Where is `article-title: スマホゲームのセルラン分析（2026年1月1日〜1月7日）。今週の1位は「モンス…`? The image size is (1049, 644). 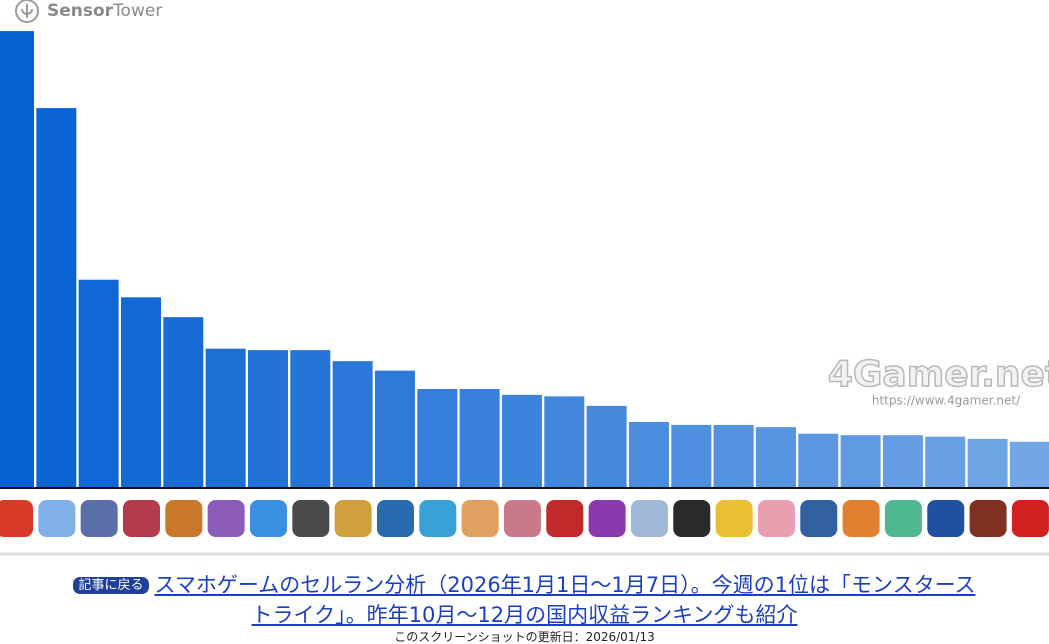 article-title: スマホゲームのセルラン分析（2026年1月1日〜1月7日）。今週の1位は「モンス… is located at coordinates (565, 600).